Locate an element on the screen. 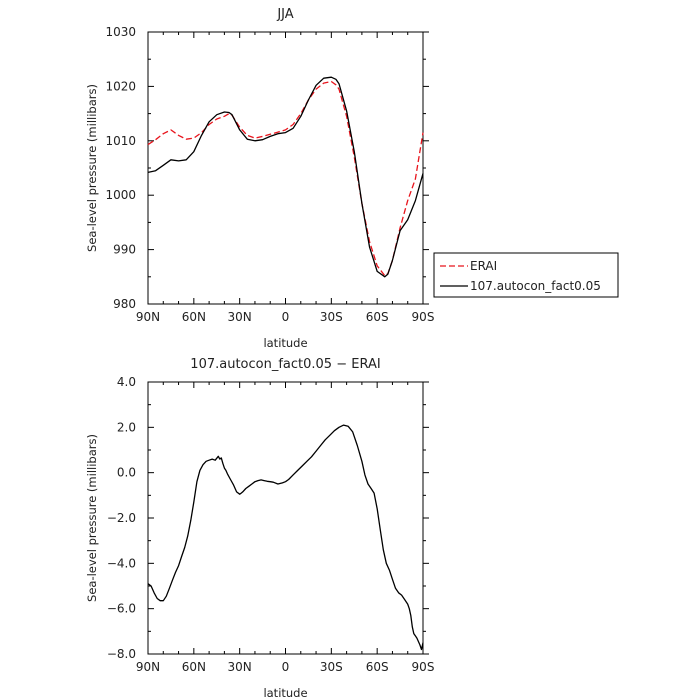 This screenshot has width=700, height=700. chart-top-x-tick-label: 60N is located at coordinates (194, 317).